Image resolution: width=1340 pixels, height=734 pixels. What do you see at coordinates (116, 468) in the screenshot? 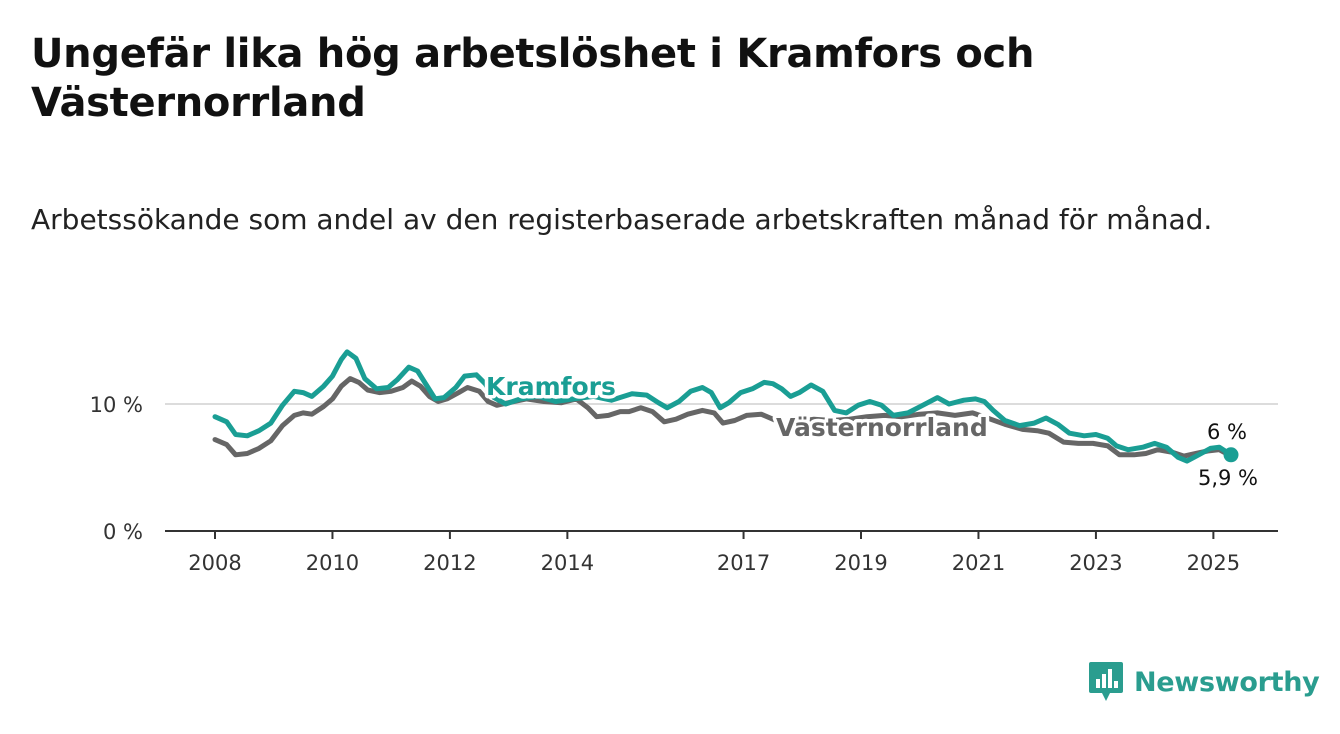
I see `y-axis: 0 % 10 %` at bounding box center [116, 468].